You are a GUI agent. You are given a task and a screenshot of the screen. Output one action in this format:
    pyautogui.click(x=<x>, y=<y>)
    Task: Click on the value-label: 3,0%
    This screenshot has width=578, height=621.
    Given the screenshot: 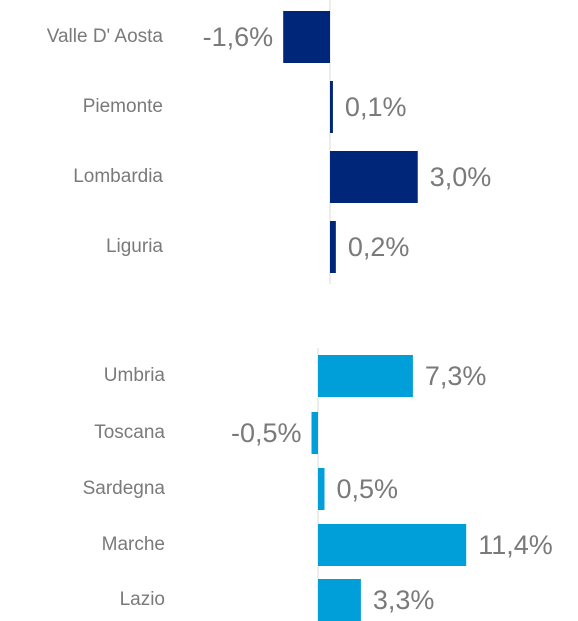 What is the action you would take?
    pyautogui.click(x=461, y=177)
    